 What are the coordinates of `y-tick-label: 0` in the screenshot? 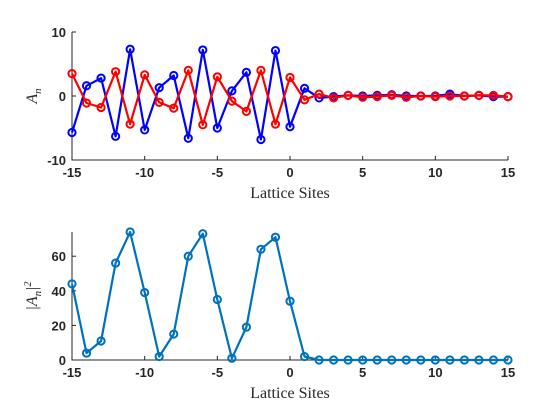 It's located at (62, 360).